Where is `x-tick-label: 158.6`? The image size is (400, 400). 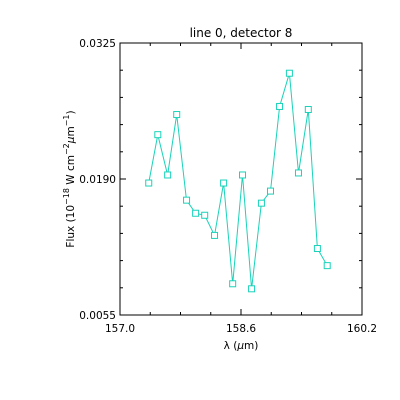 x-tick-label: 158.6 is located at coordinates (241, 329).